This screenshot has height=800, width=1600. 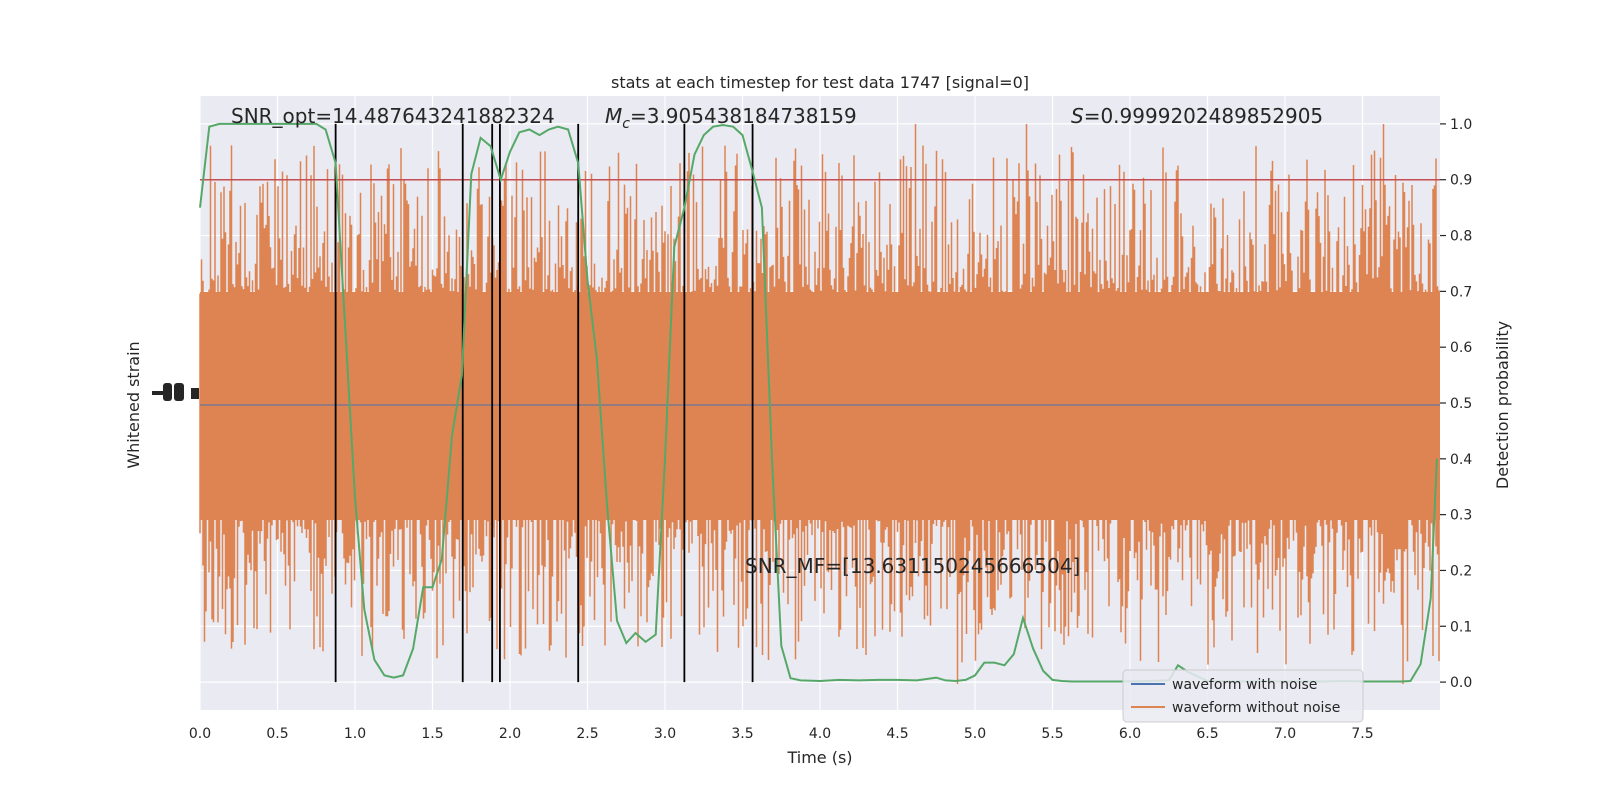 What do you see at coordinates (1461, 460) in the screenshot?
I see `y-tick-label: 0.4` at bounding box center [1461, 460].